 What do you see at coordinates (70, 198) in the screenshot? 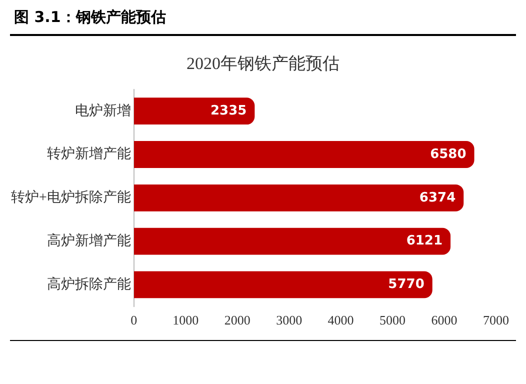
I see `y-tick-label: 转炉+电炉拆除产能` at bounding box center [70, 198].